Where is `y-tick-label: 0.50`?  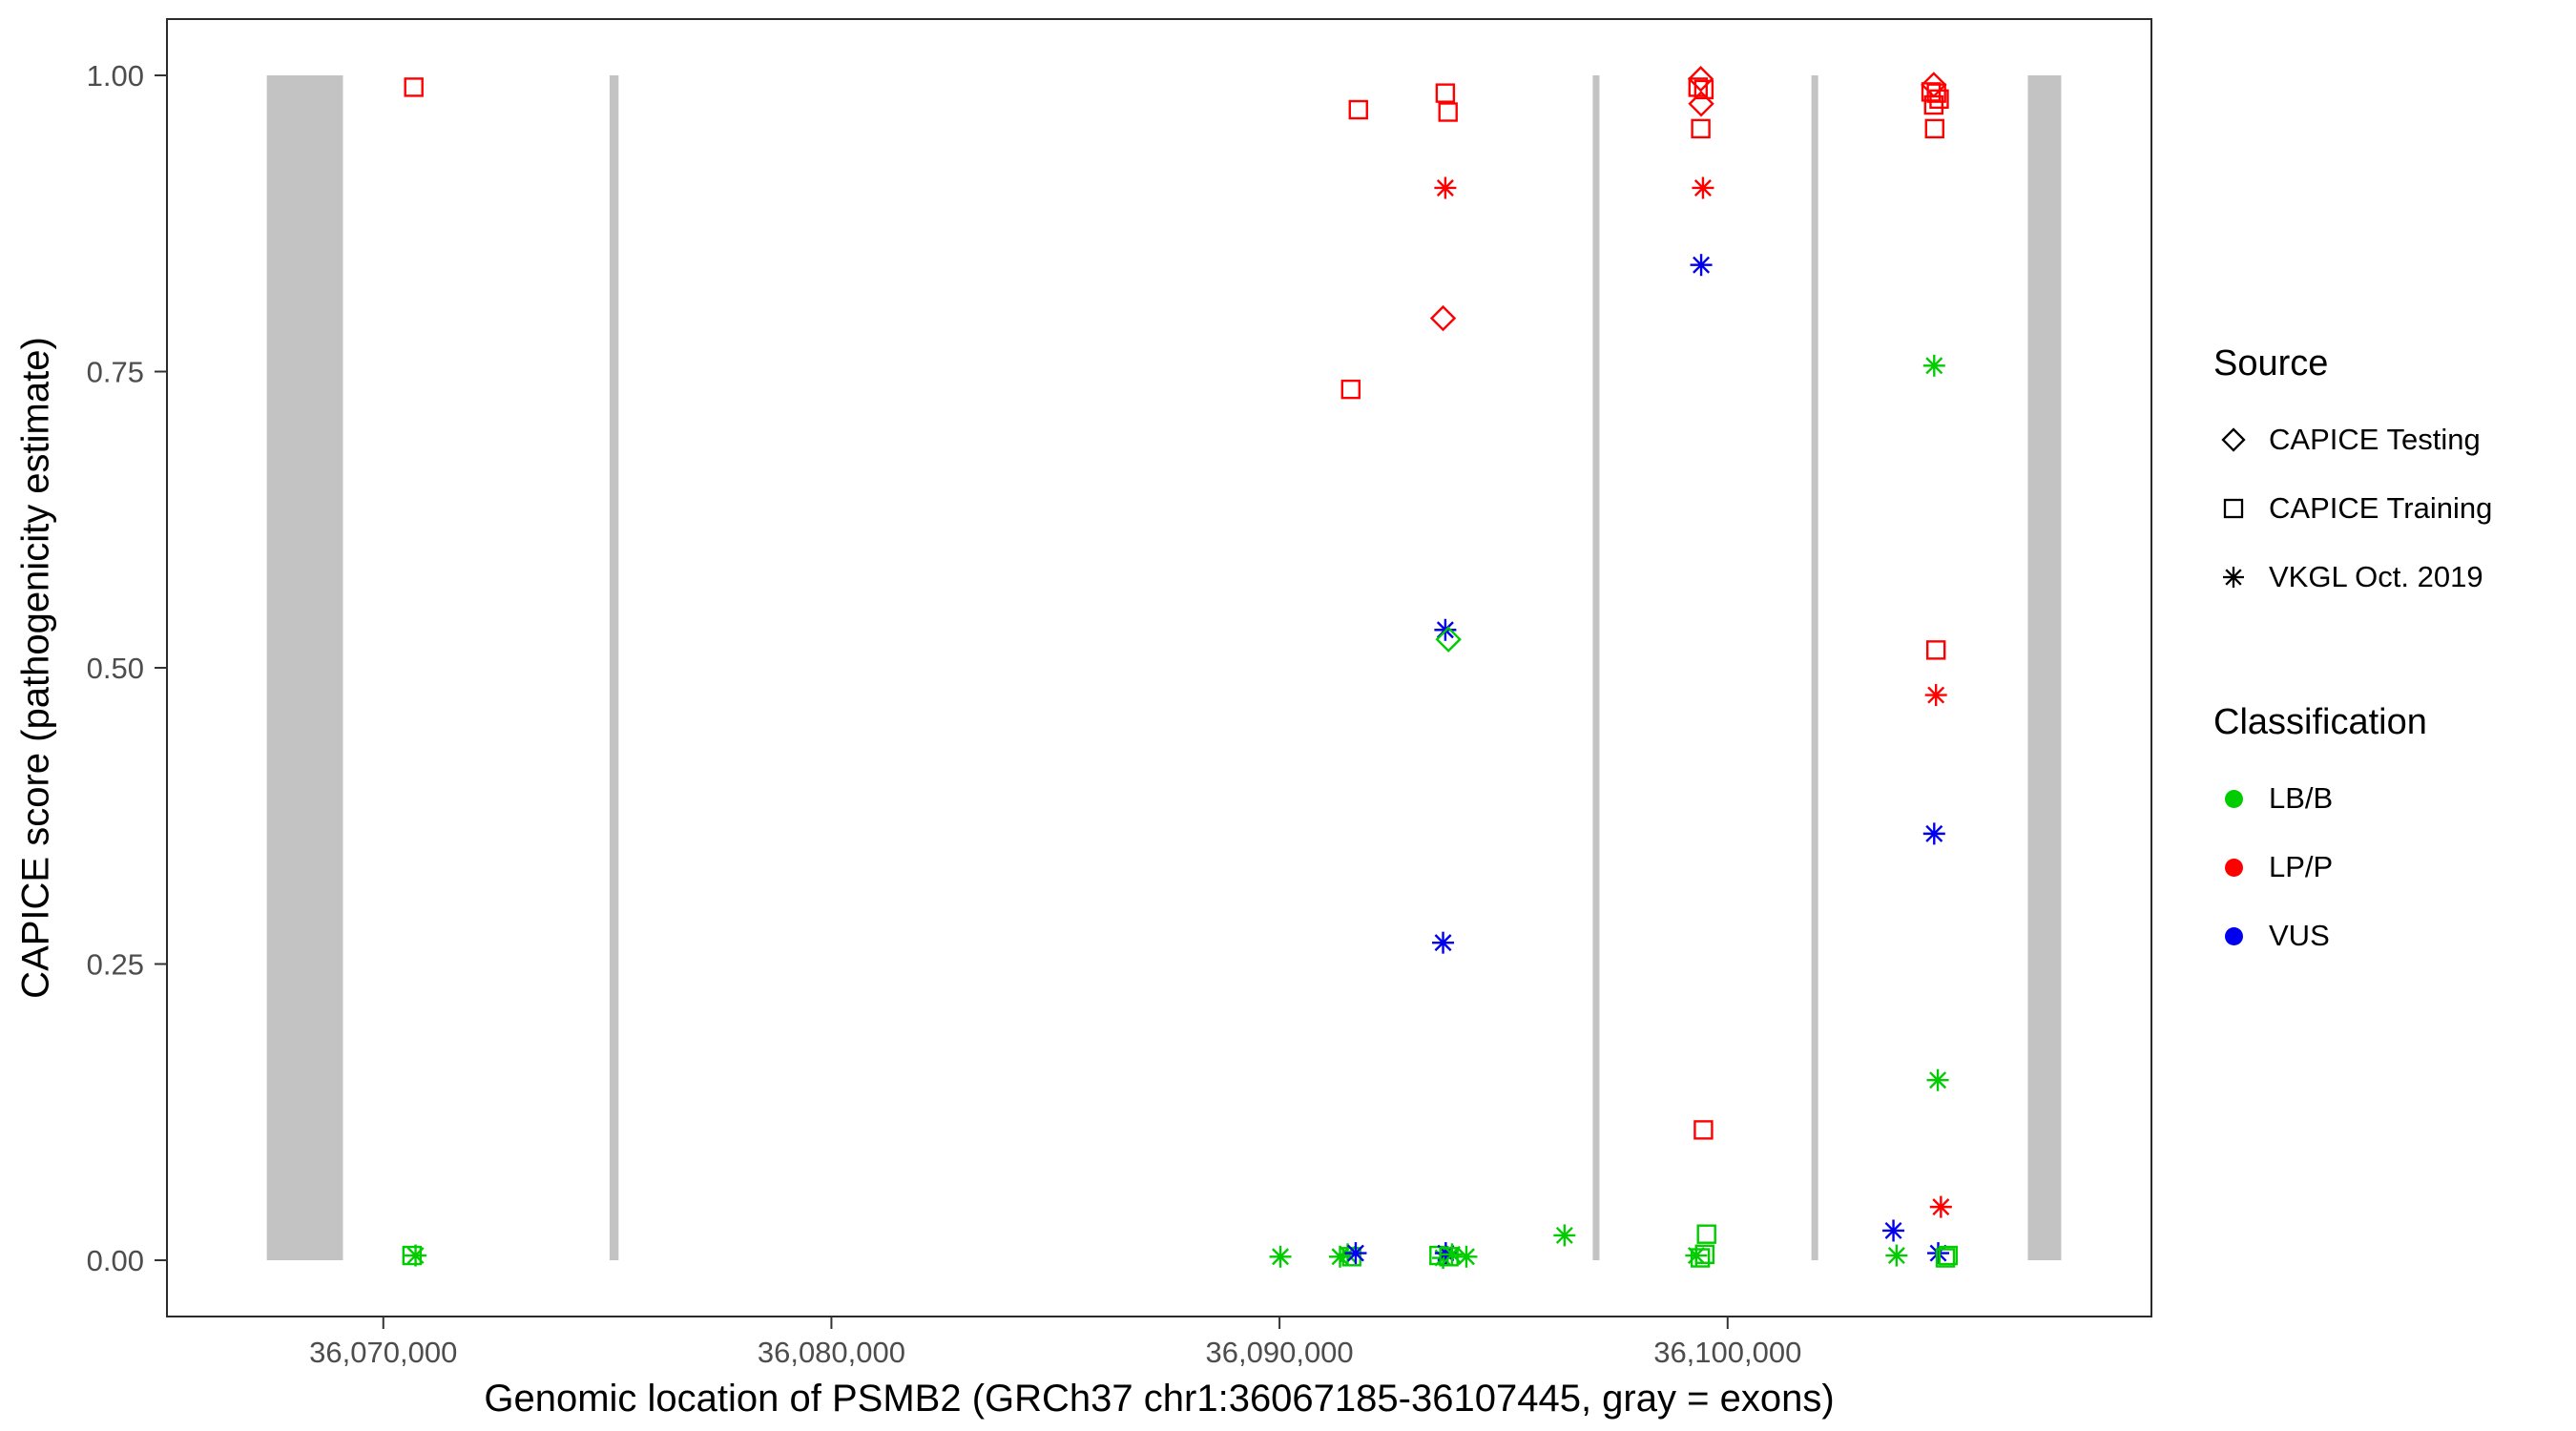 y-tick-label: 0.50 is located at coordinates (115, 668).